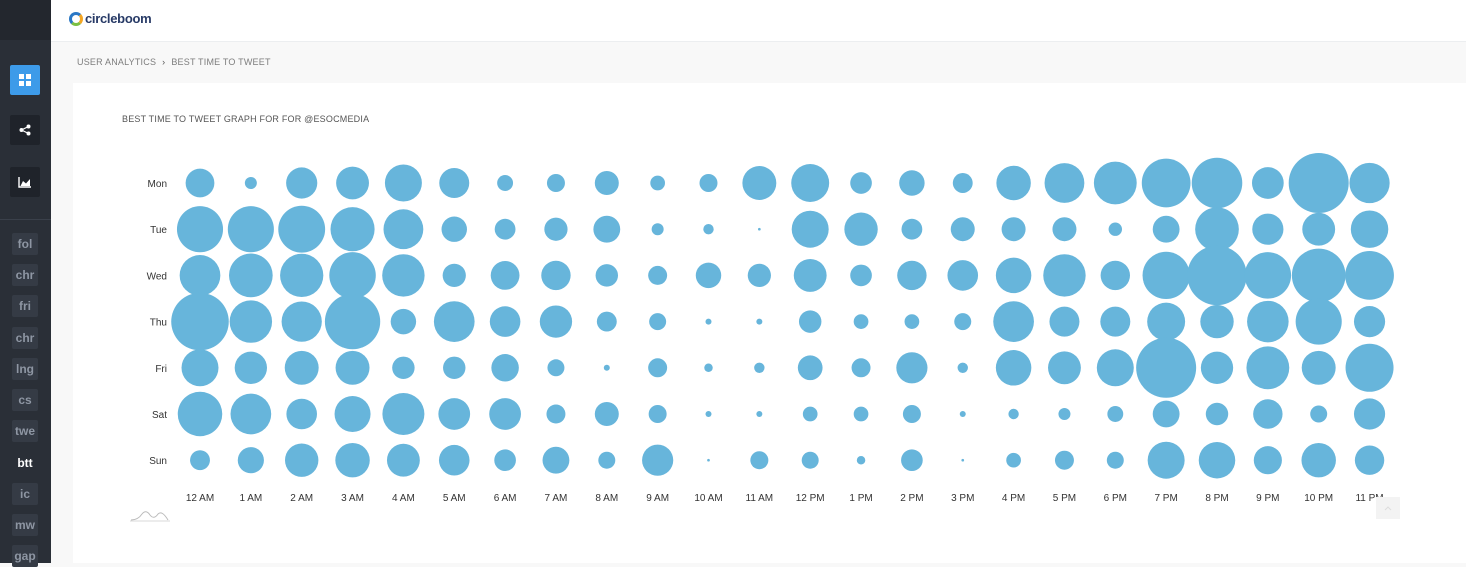 This screenshot has width=1466, height=567. I want to click on bubble-mon-1pm, so click(861, 183).